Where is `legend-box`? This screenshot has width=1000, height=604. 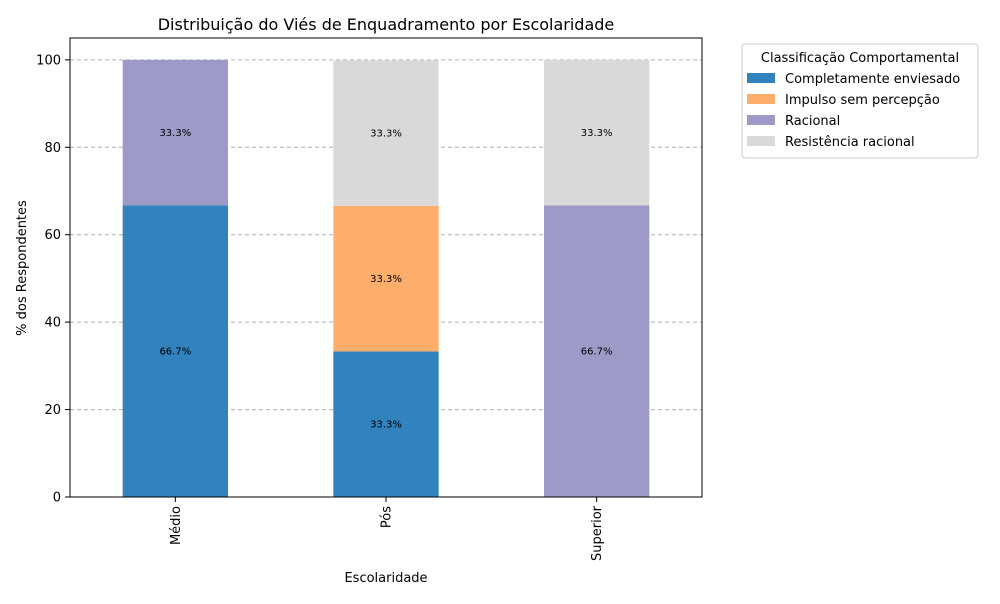
legend-box is located at coordinates (860, 101).